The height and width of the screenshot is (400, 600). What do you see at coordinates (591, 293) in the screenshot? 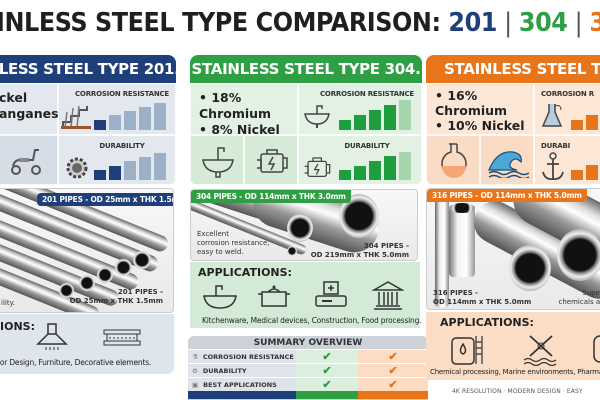
I see `pipe-note-line: Superio` at bounding box center [591, 293].